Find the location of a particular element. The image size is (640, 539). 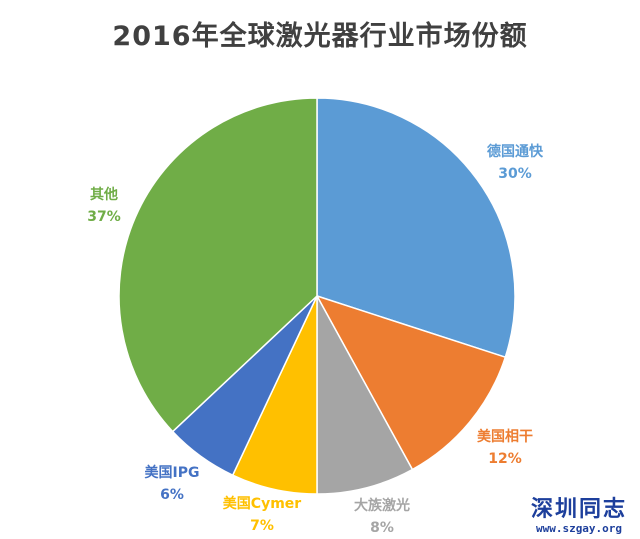

slice-name-label-5: 其他 is located at coordinates (104, 194).